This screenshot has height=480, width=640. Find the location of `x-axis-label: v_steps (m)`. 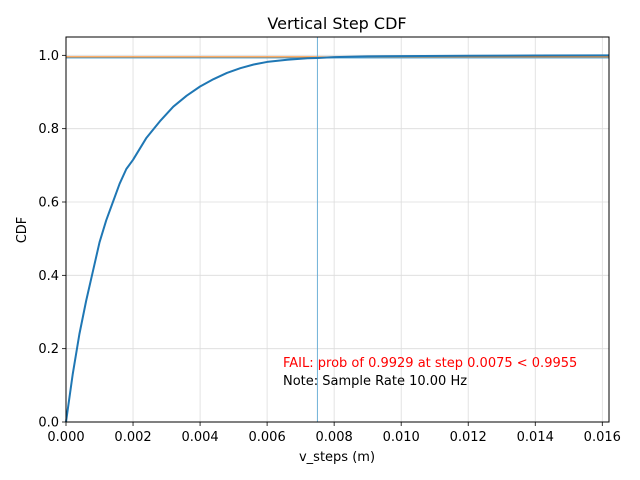

x-axis-label: v_steps (m) is located at coordinates (337, 457).